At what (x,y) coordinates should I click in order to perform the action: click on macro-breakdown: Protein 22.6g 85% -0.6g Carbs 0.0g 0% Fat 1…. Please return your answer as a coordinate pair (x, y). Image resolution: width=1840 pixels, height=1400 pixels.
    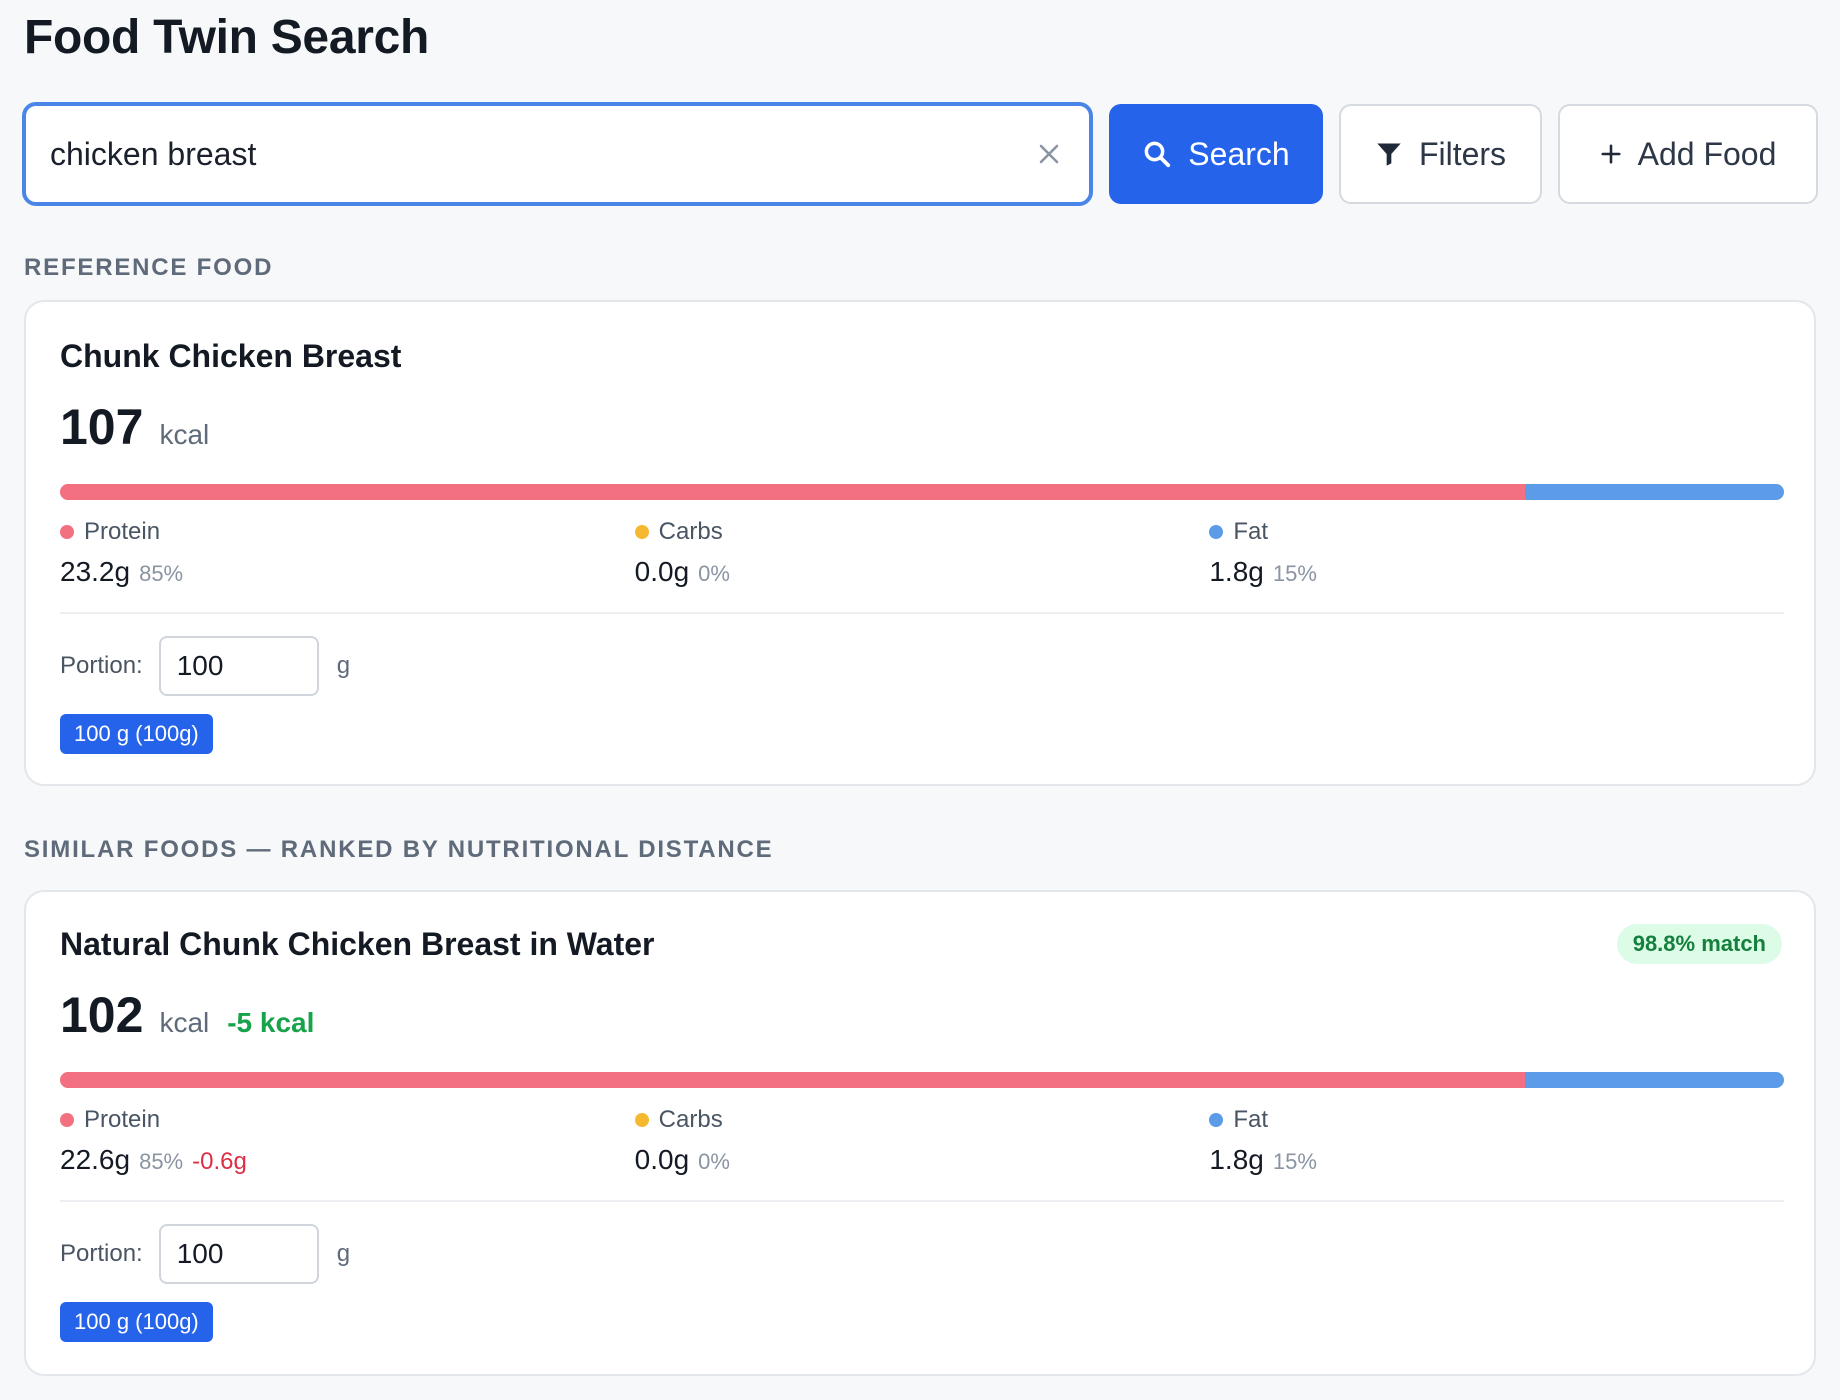
    Looking at the image, I should click on (922, 1141).